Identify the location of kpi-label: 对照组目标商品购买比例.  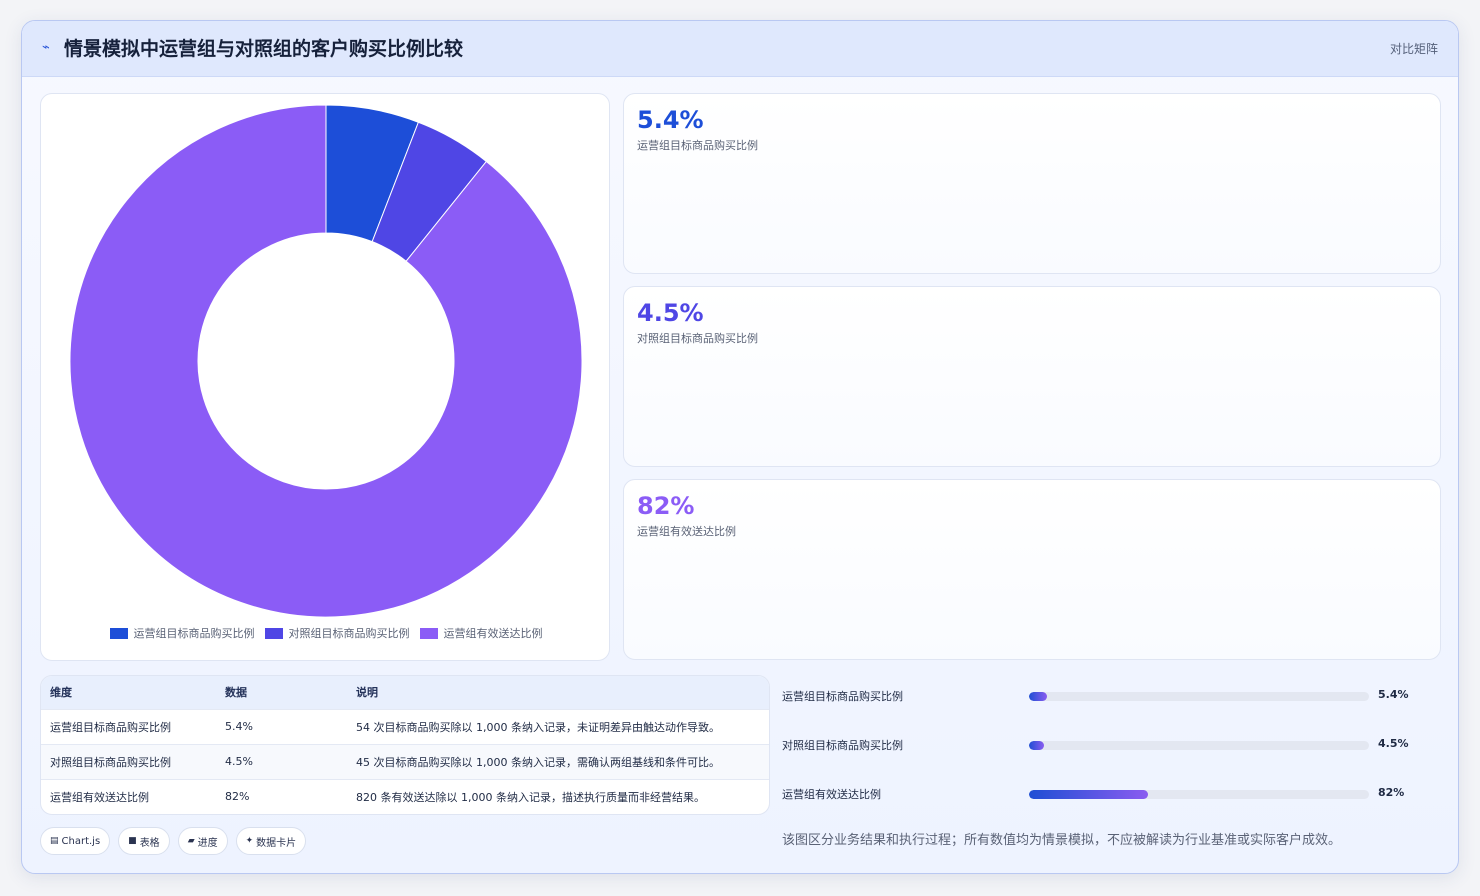
(697, 338).